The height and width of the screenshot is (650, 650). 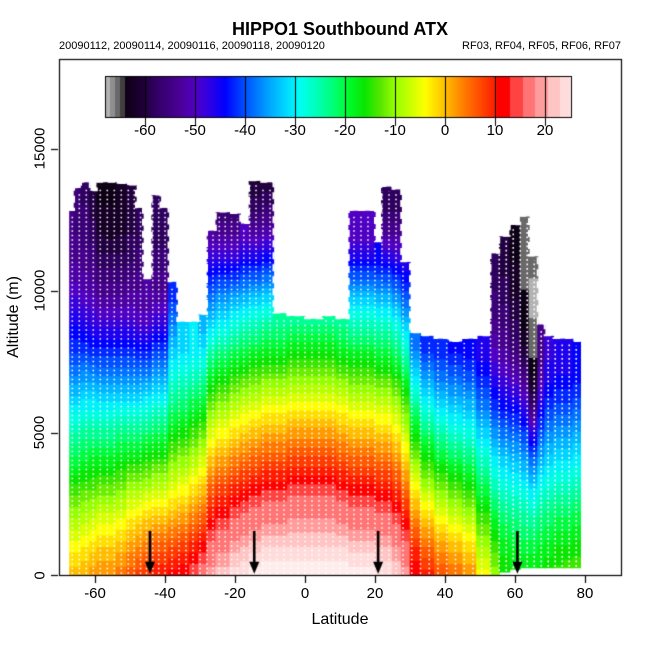 I want to click on chart-title: HIPPO1 Southbound ATX, so click(x=340, y=29).